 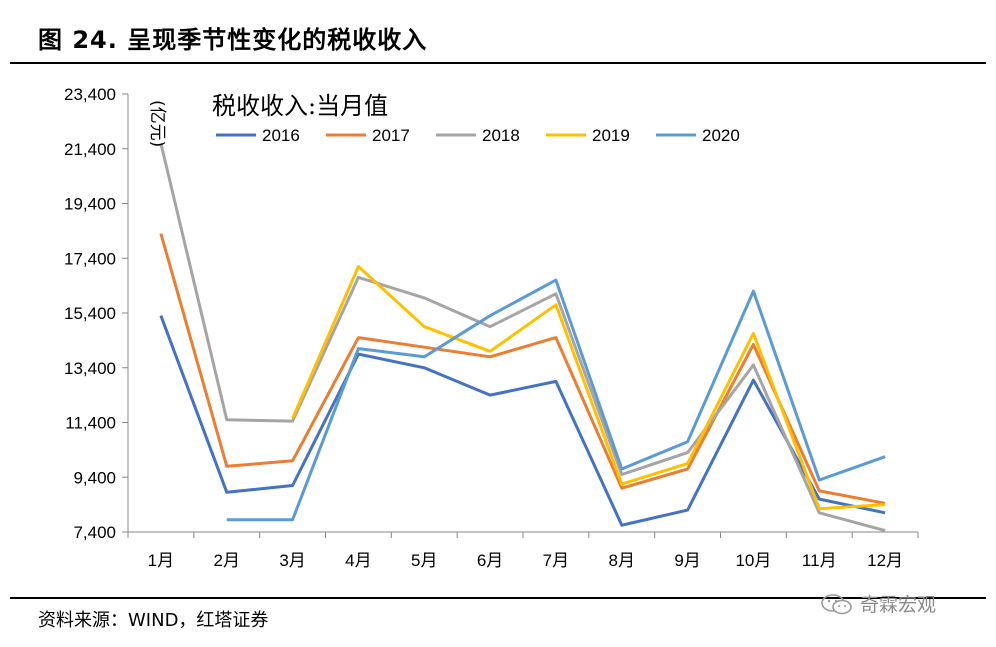 I want to click on legend-label-2020: 2020, so click(x=721, y=135).